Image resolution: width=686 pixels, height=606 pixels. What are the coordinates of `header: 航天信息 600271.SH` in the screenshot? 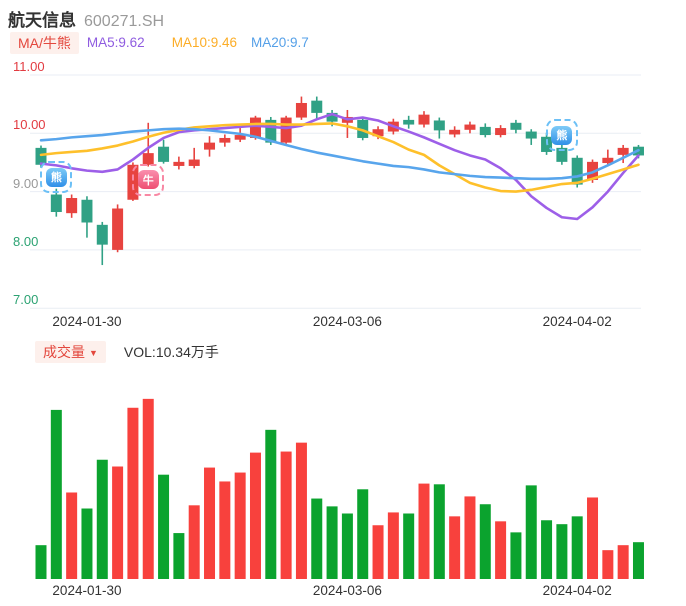 It's located at (86, 18).